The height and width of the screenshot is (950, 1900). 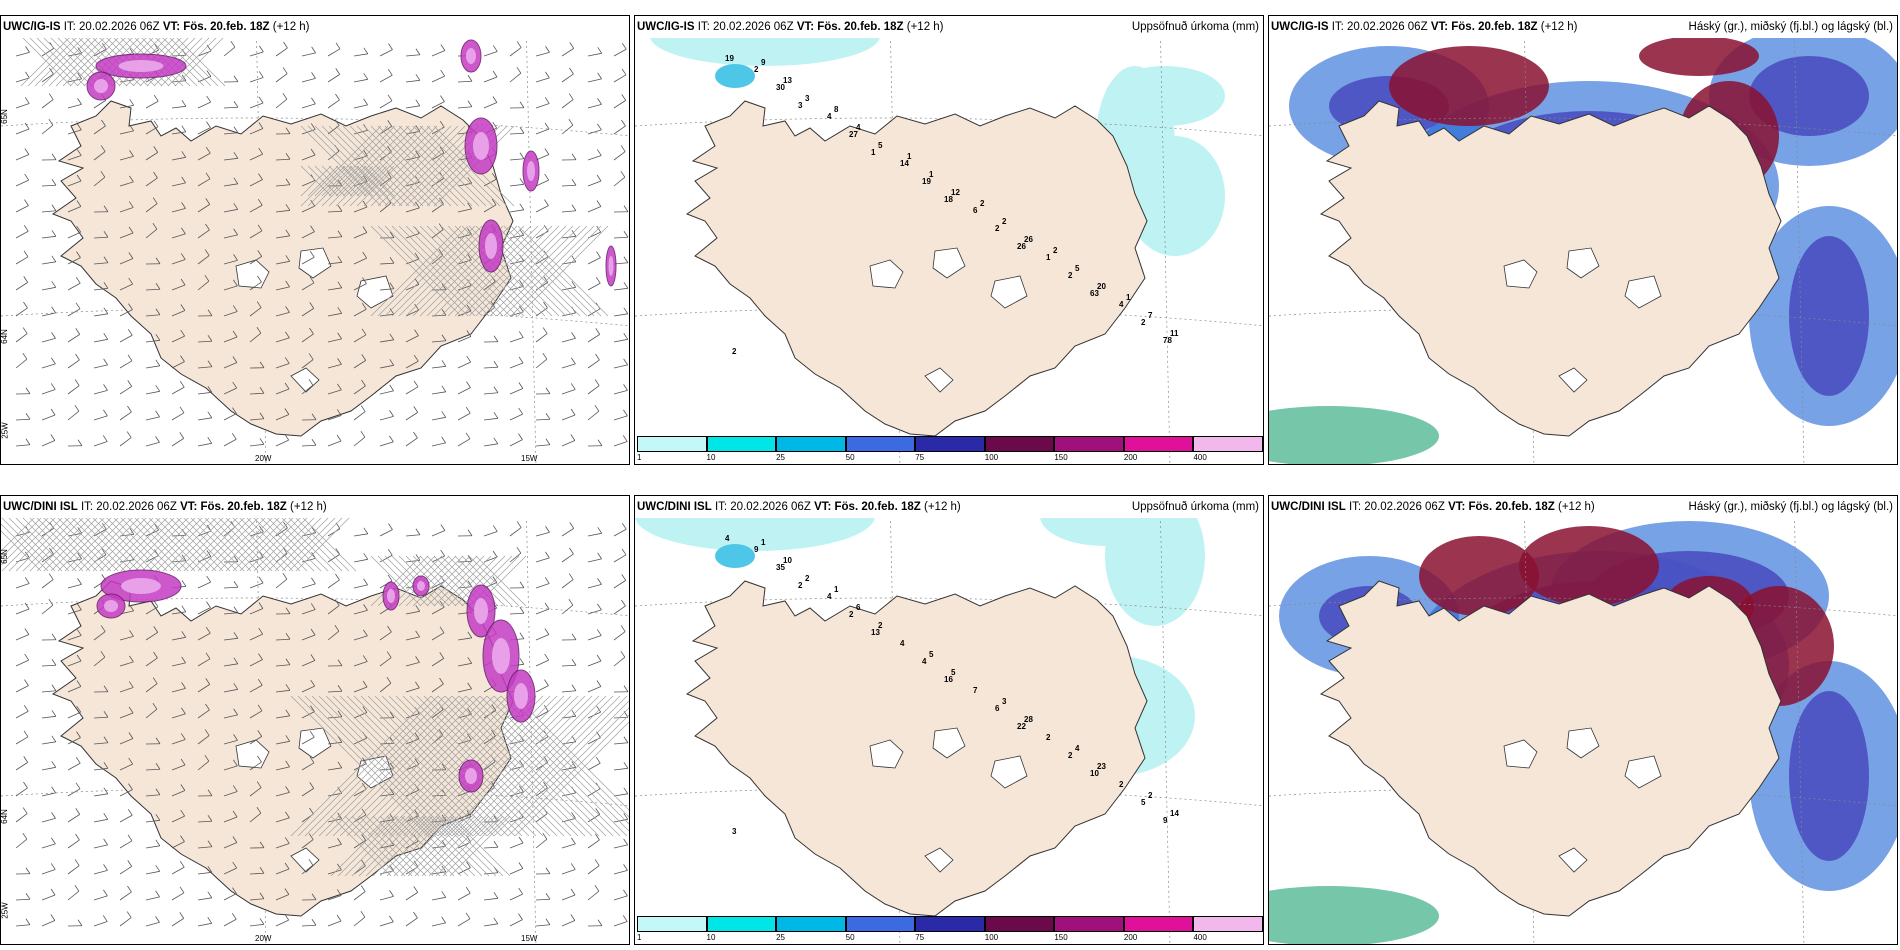 What do you see at coordinates (948, 679) in the screenshot?
I see `precip-value: 16` at bounding box center [948, 679].